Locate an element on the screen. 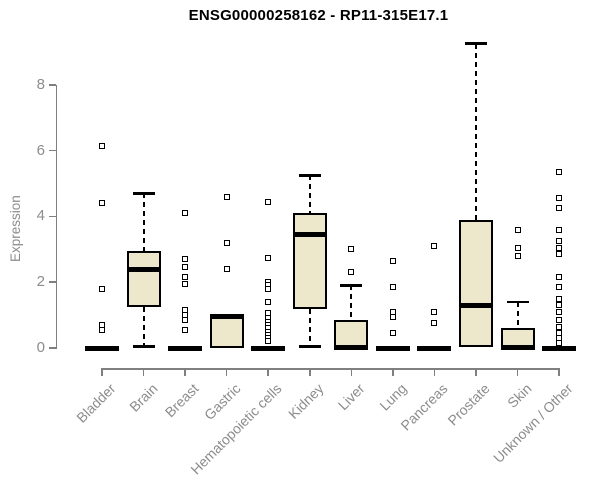 This screenshot has height=500, width=600. chart-title: ENSG00000258162 - RP11-315E17.1 is located at coordinates (318, 15).